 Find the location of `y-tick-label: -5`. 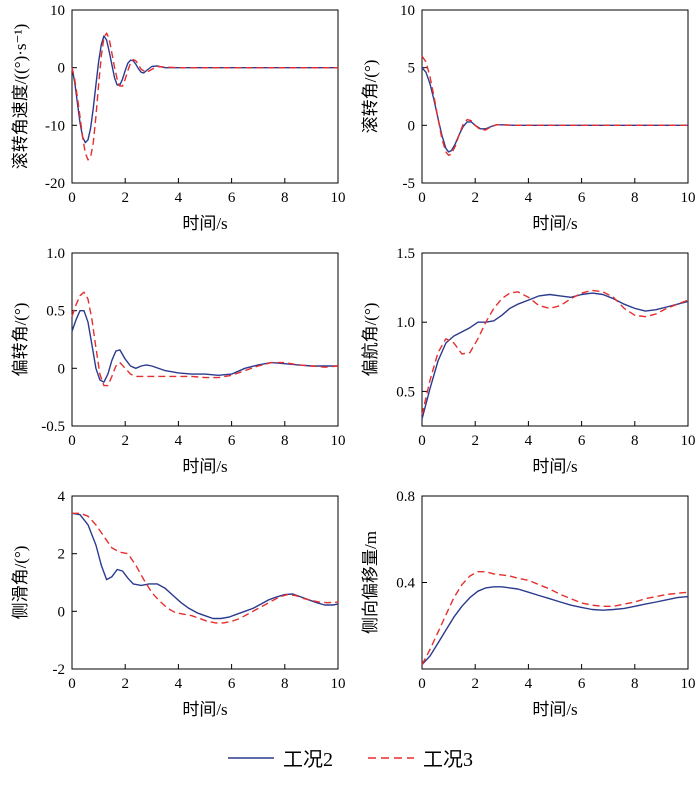

y-tick-label: -5 is located at coordinates (409, 184).